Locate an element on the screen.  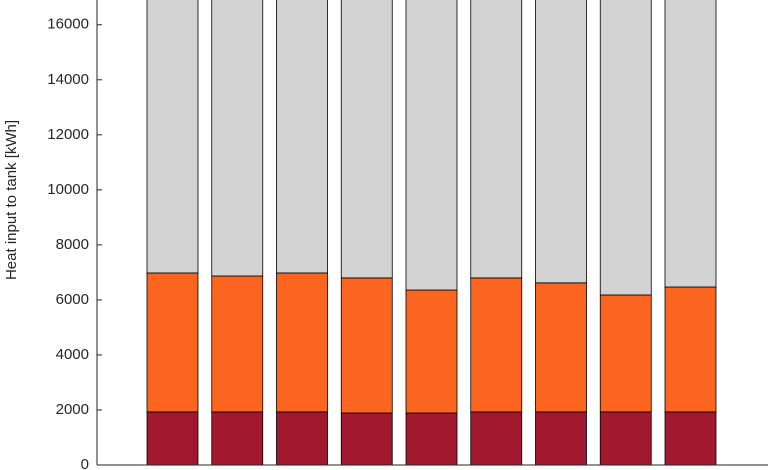
y-tick-label: 8000 is located at coordinates (72, 244).